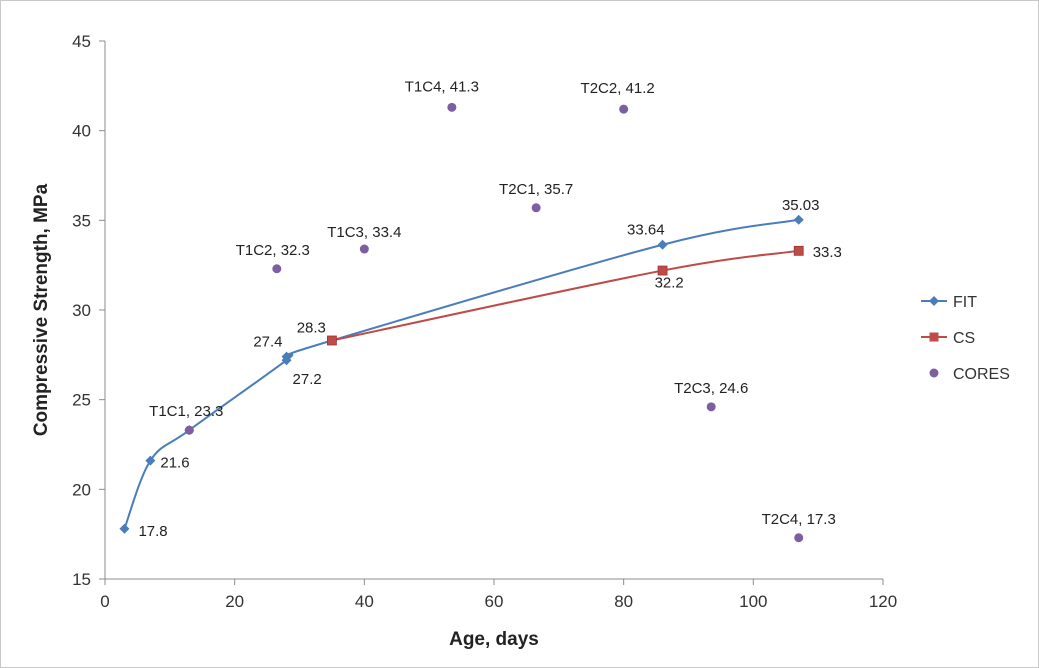 The image size is (1039, 668). Describe the element at coordinates (174, 463) in the screenshot. I see `data-label: 21.6` at that location.